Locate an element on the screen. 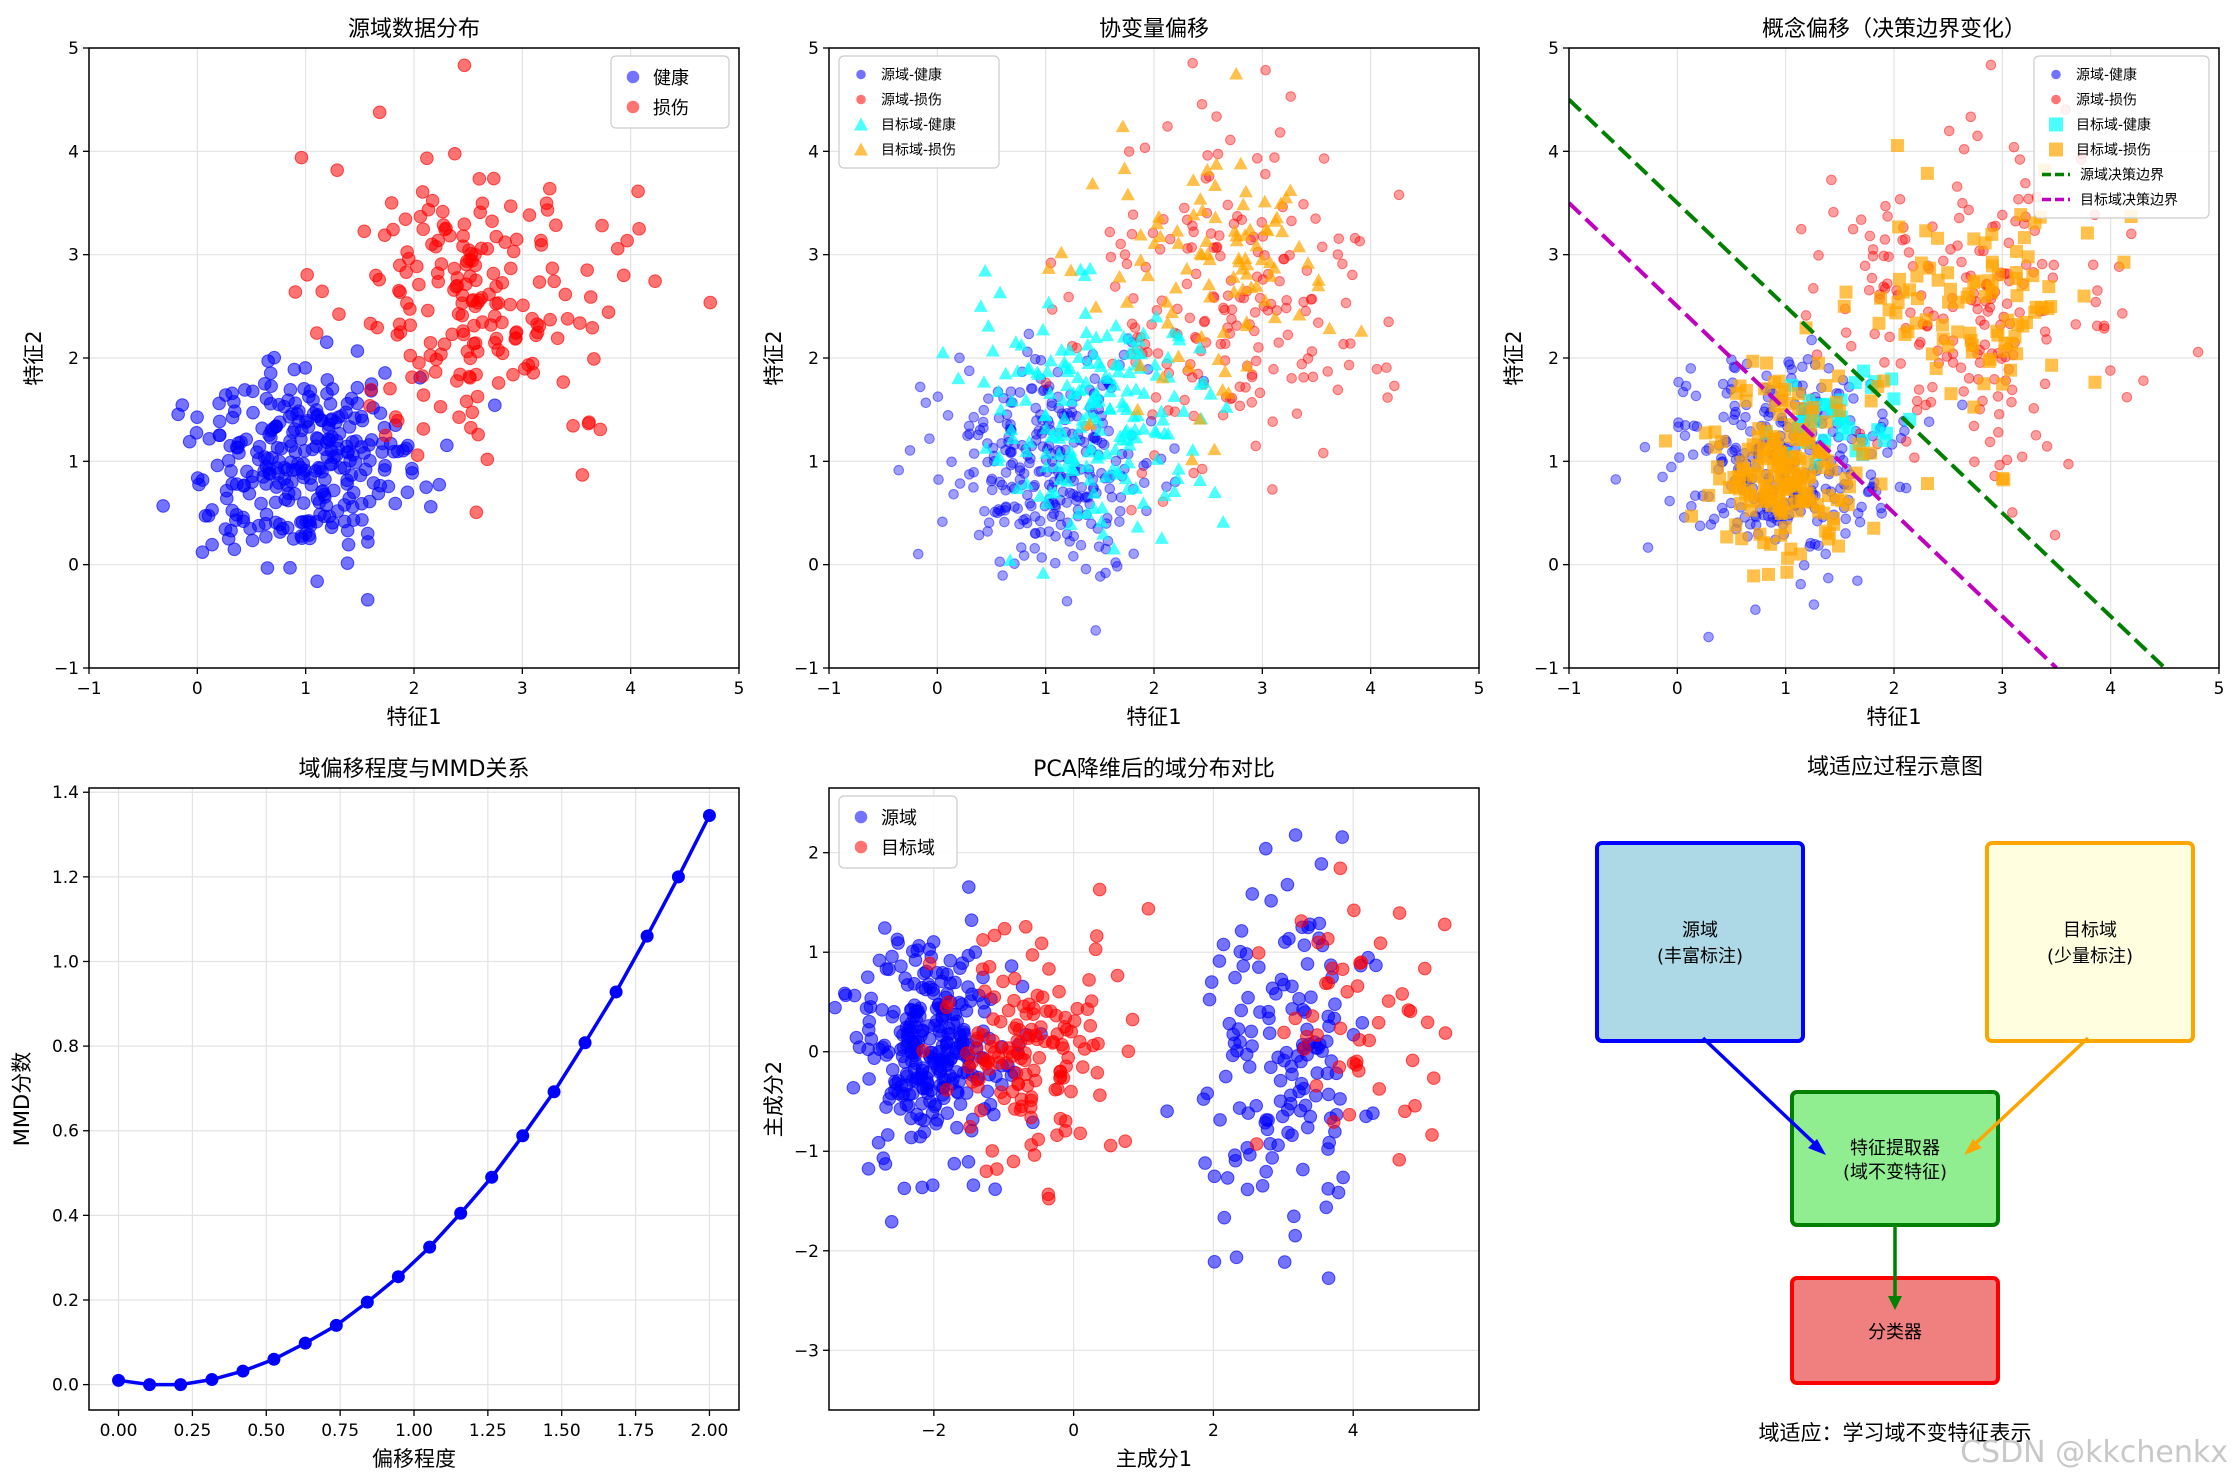 Image resolution: width=2236 pixels, height=1484 pixels. series-目标域-损伤 is located at coordinates (1968, 315).